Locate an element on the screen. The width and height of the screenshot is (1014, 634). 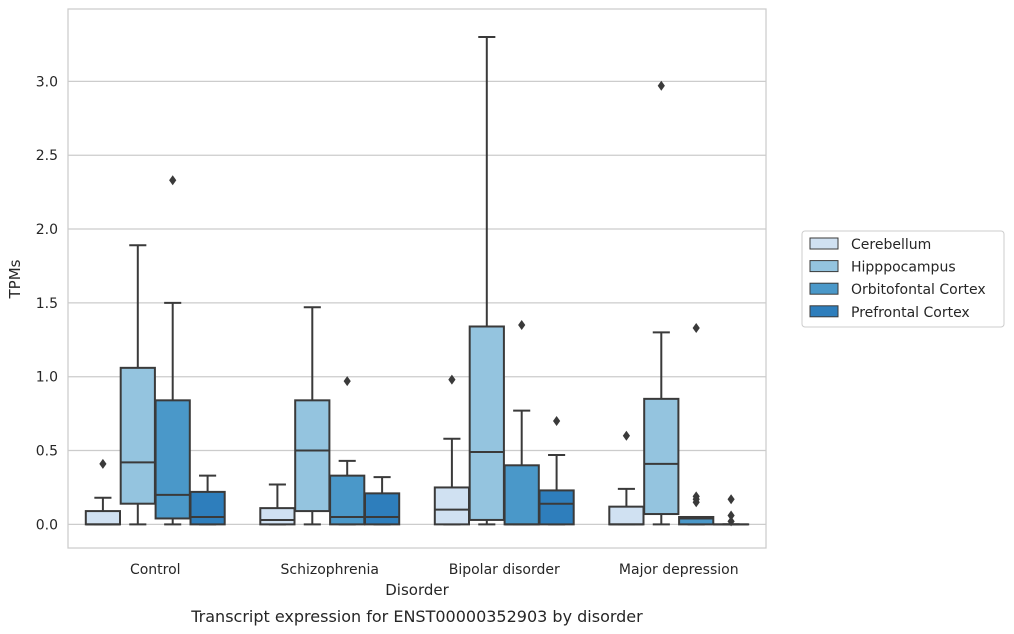
y-tick-label: 2.0 is located at coordinates (47, 230).